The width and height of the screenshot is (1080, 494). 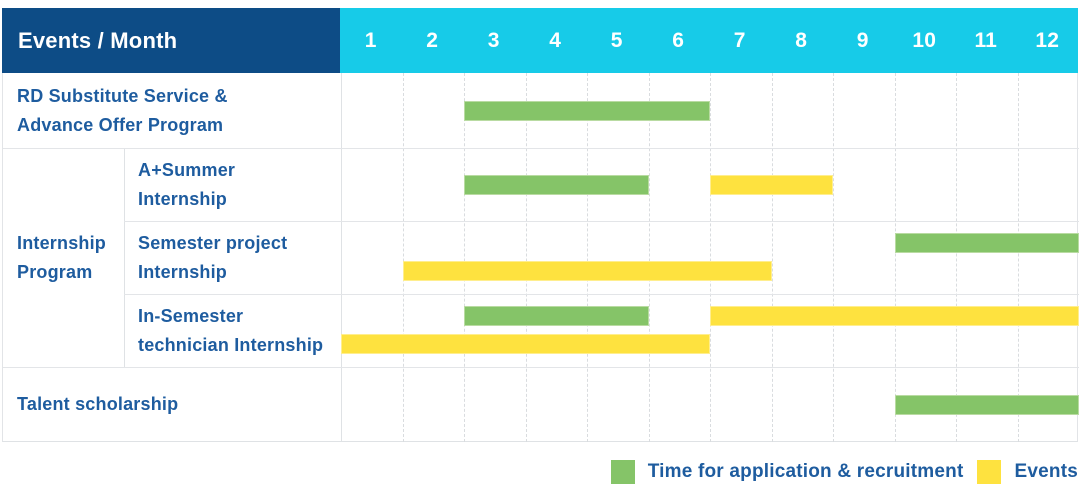 I want to click on month-header-3: 3, so click(x=493, y=40).